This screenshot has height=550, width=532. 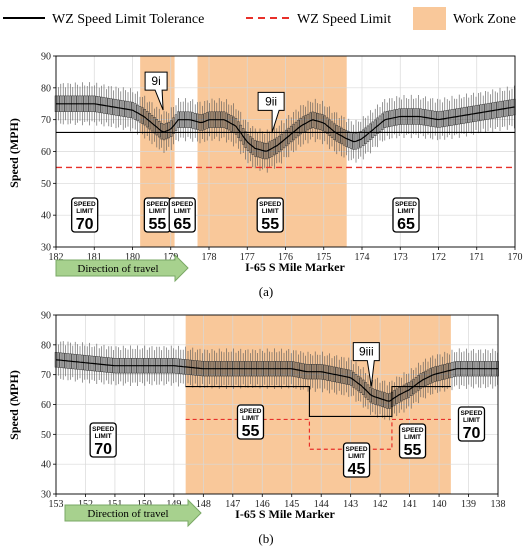 What do you see at coordinates (265, 538) in the screenshot?
I see `panel-label: (b)` at bounding box center [265, 538].